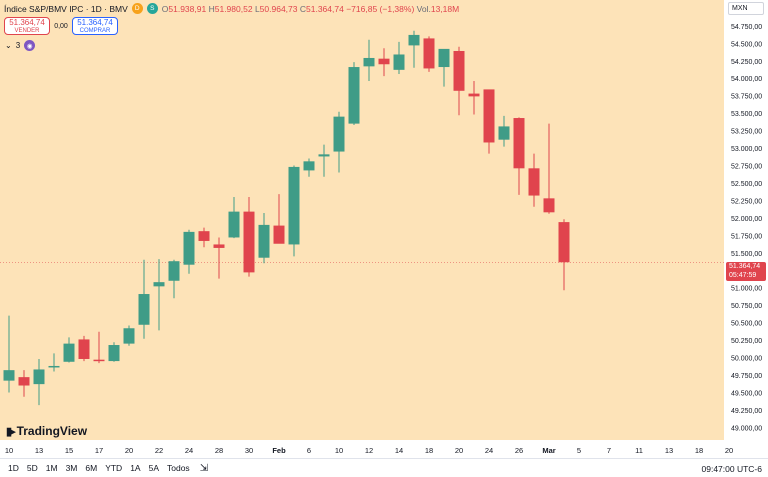 This screenshot has height=477, width=768. Describe the element at coordinates (746, 289) in the screenshot. I see `y-tick-label: 51.000,00` at that location.